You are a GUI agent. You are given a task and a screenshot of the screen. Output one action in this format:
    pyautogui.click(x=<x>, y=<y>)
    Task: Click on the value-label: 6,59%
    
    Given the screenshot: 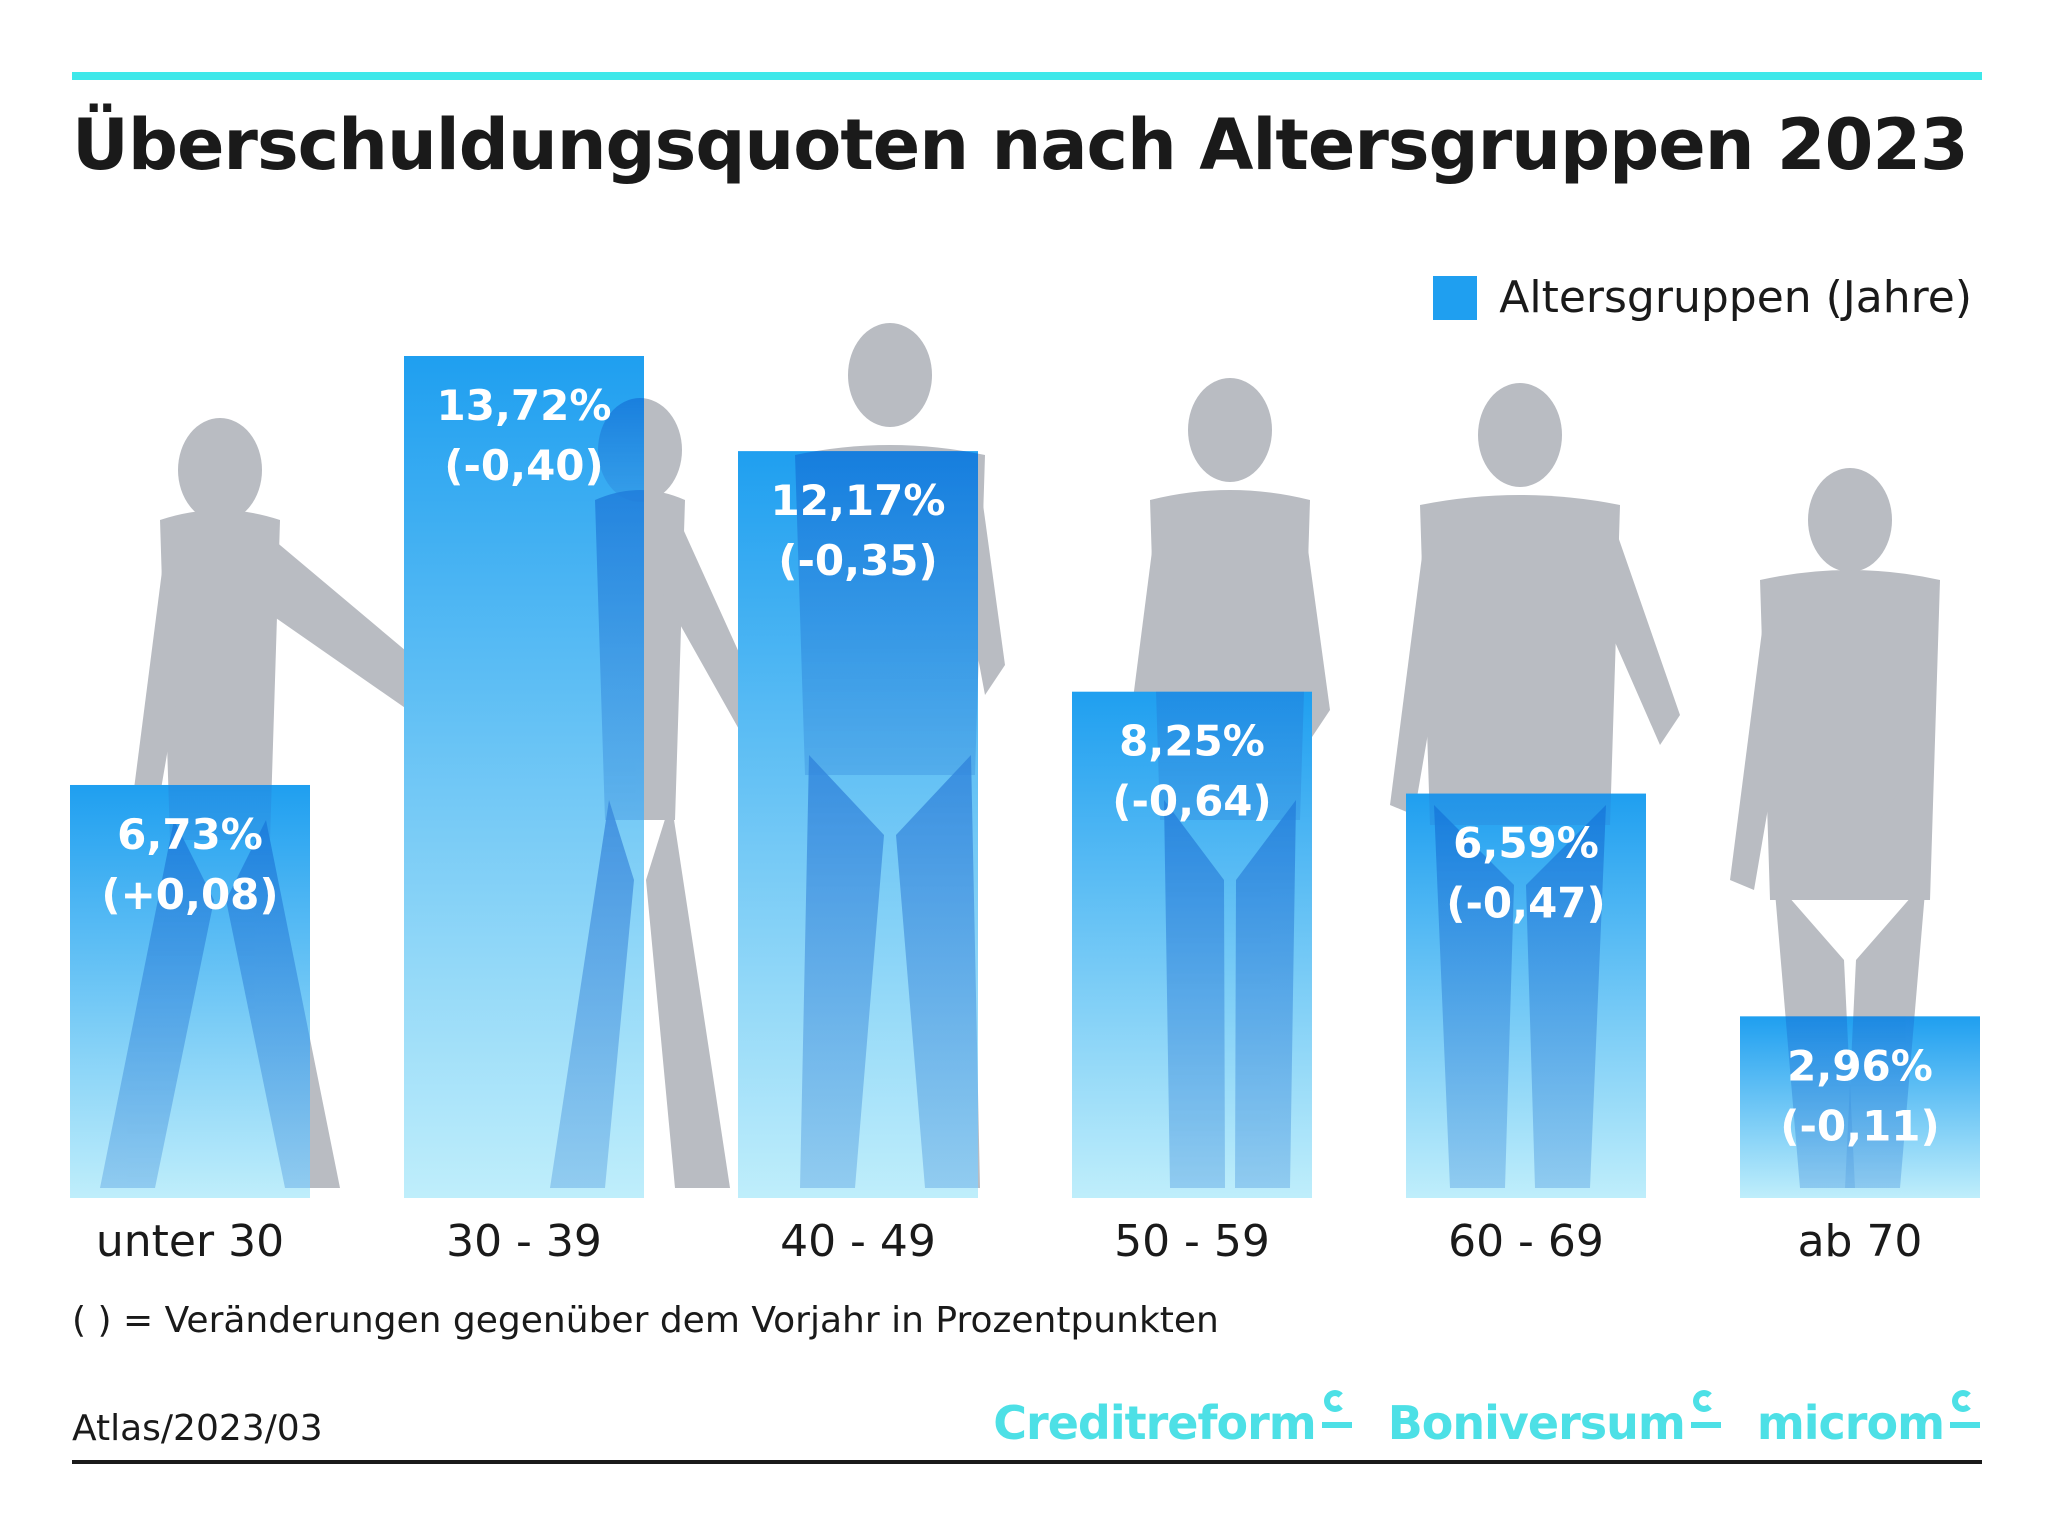 What is the action you would take?
    pyautogui.click(x=1526, y=843)
    